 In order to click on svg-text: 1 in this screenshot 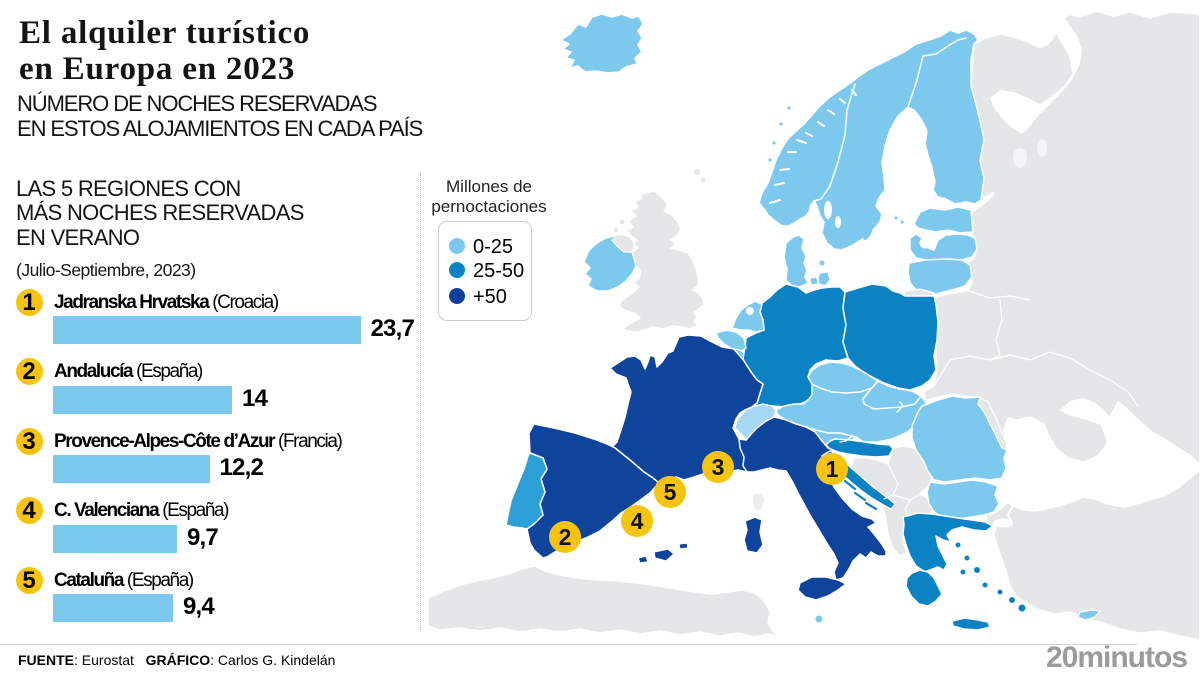, I will do `click(832, 469)`.